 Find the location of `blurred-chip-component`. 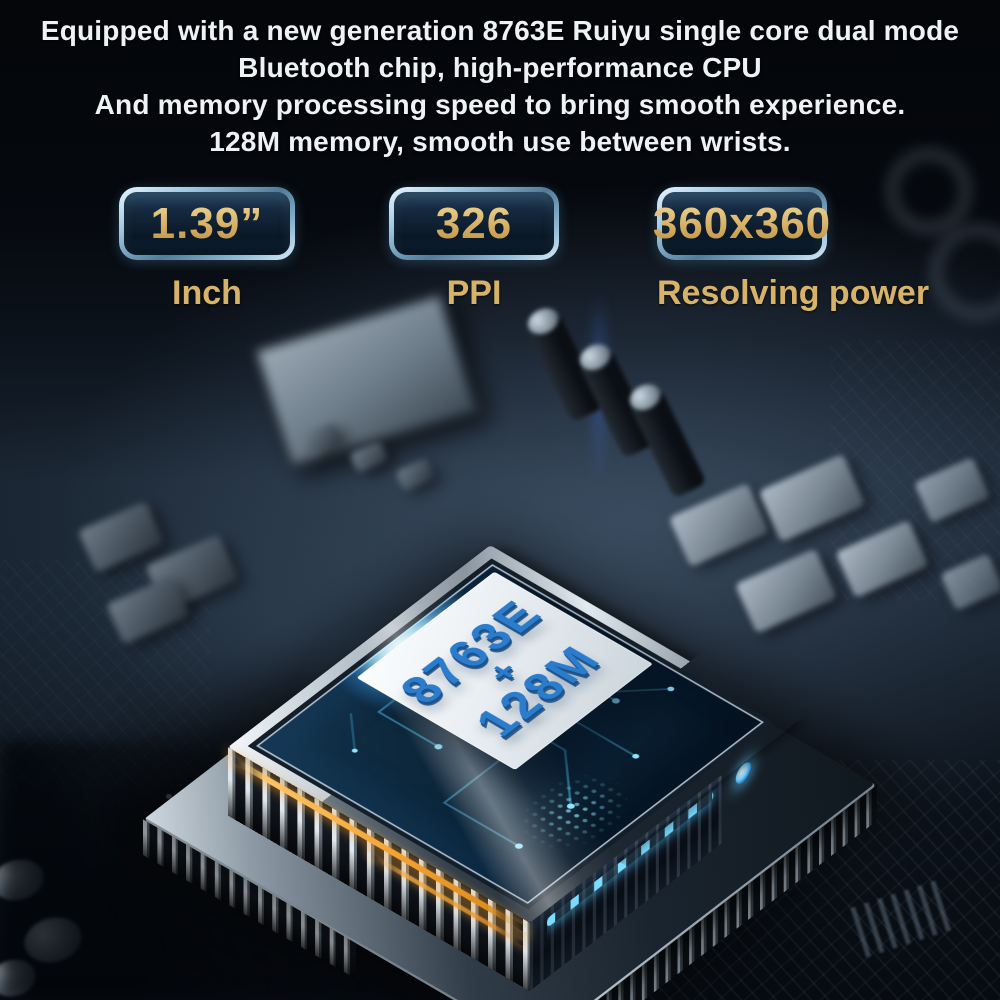

blurred-chip-component is located at coordinates (365, 380).